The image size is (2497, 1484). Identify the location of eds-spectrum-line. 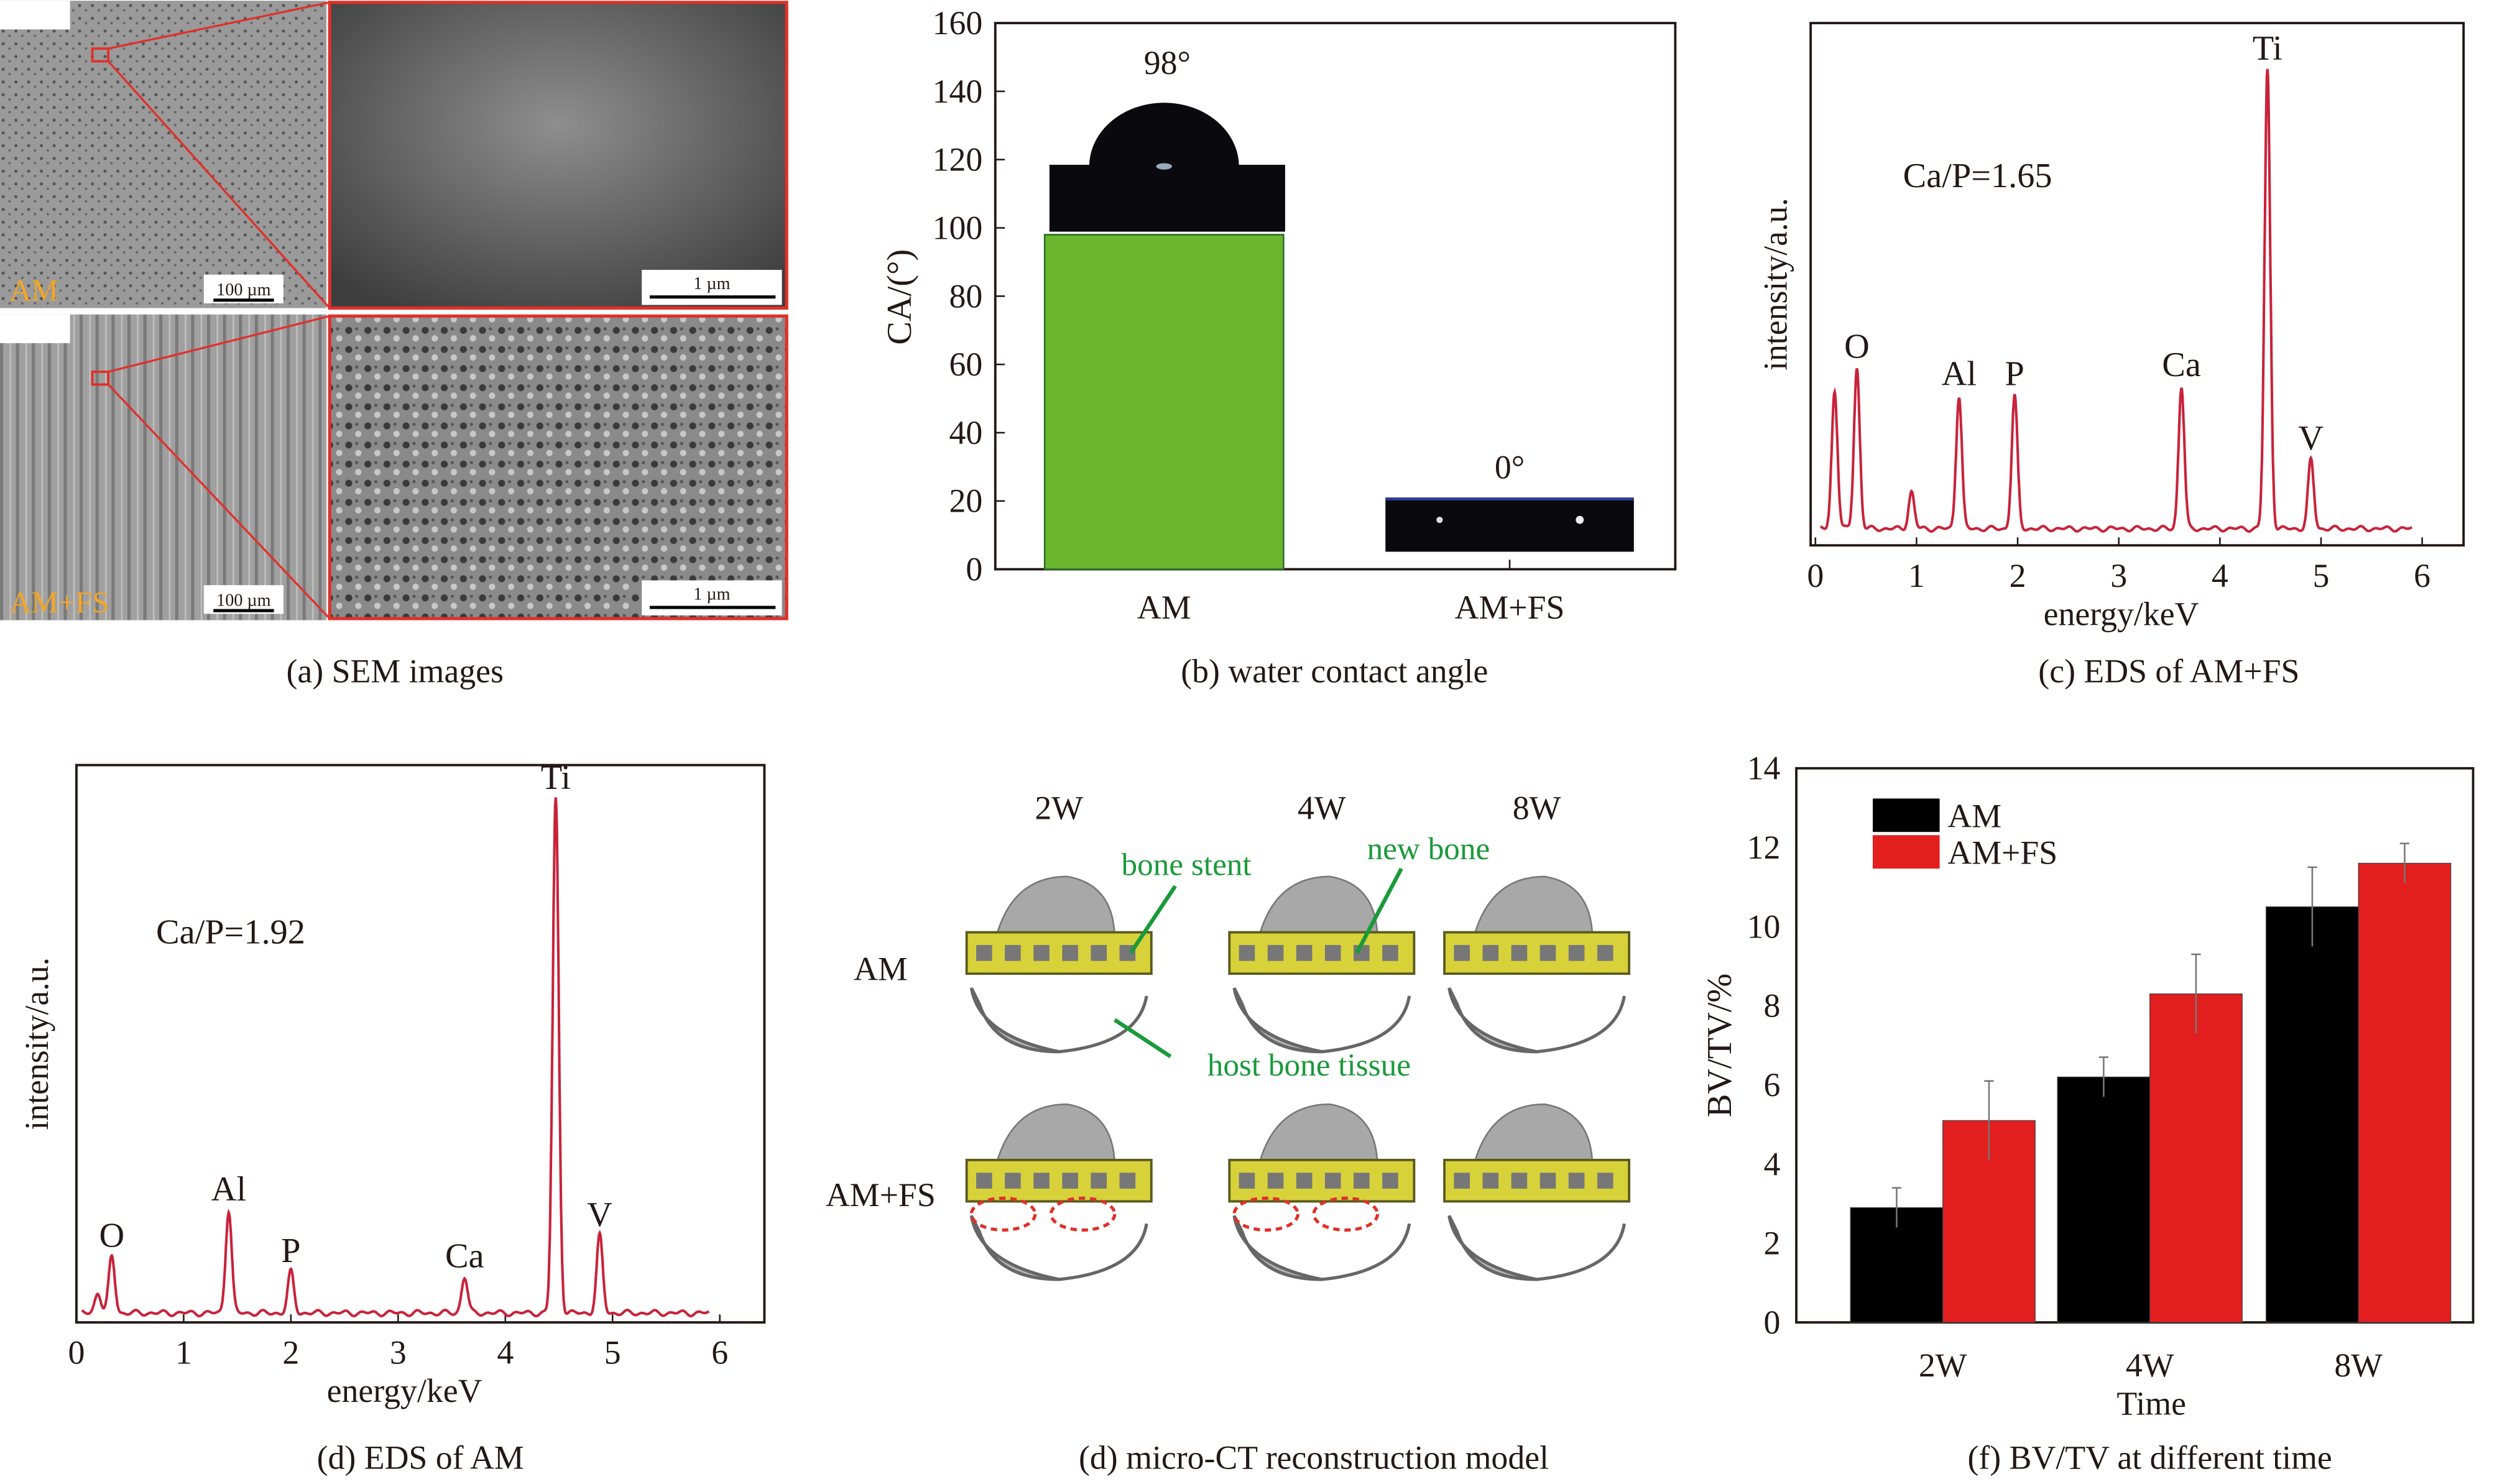
(395, 1057).